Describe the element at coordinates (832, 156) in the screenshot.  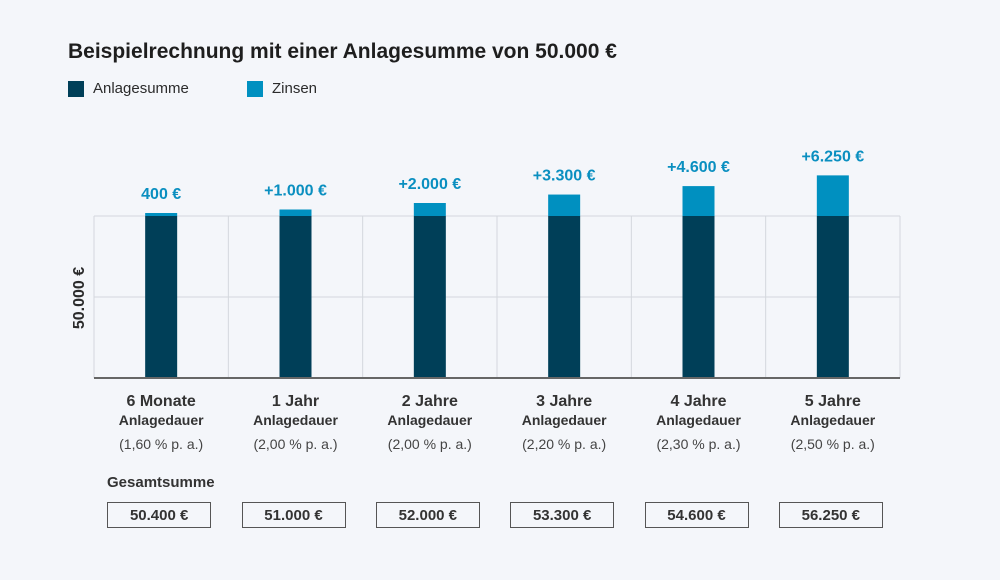
I see `data-label: +6.250 €` at that location.